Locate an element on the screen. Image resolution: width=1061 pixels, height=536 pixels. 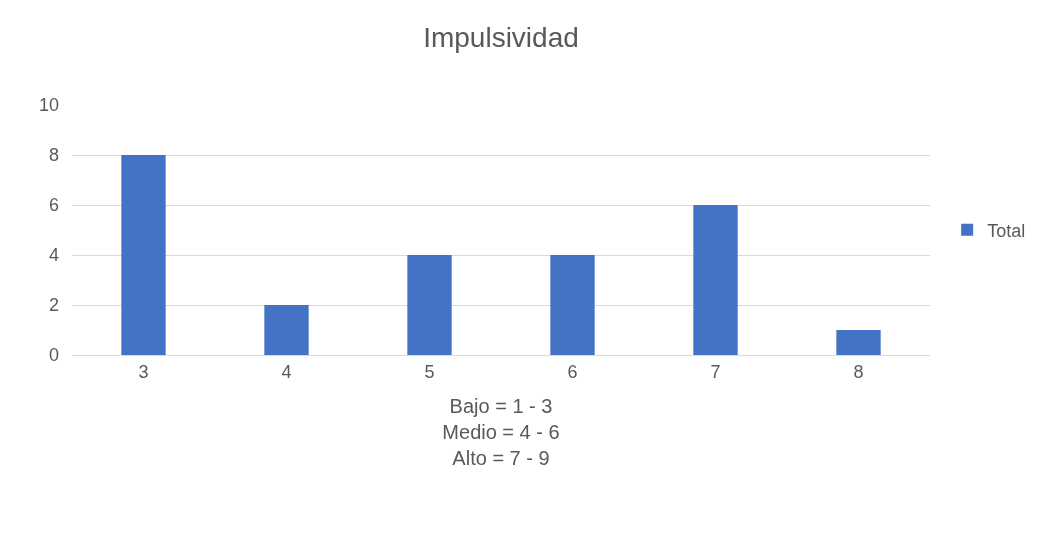
y-tick-label: 6 is located at coordinates (53, 205).